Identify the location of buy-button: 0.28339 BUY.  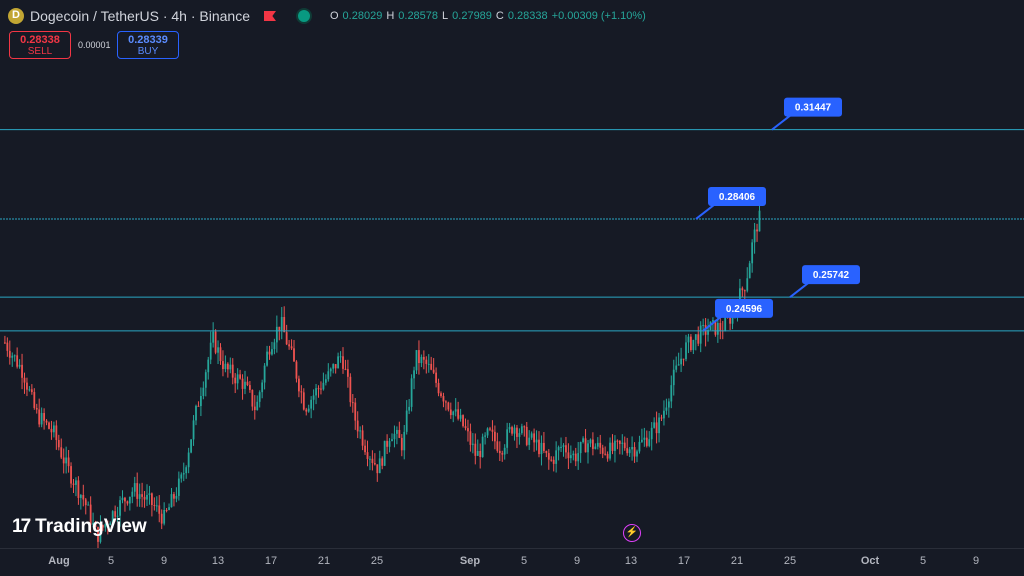
(148, 45).